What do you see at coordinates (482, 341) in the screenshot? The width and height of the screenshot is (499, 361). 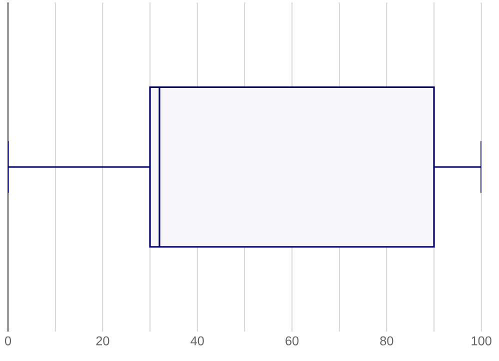 I see `x-tick-label: 100` at bounding box center [482, 341].